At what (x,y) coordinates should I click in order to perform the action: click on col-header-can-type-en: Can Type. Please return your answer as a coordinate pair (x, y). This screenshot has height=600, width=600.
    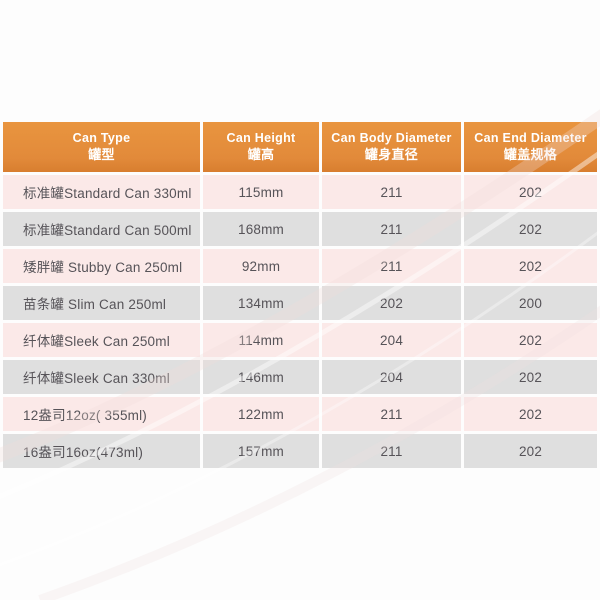
    Looking at the image, I should click on (101, 137).